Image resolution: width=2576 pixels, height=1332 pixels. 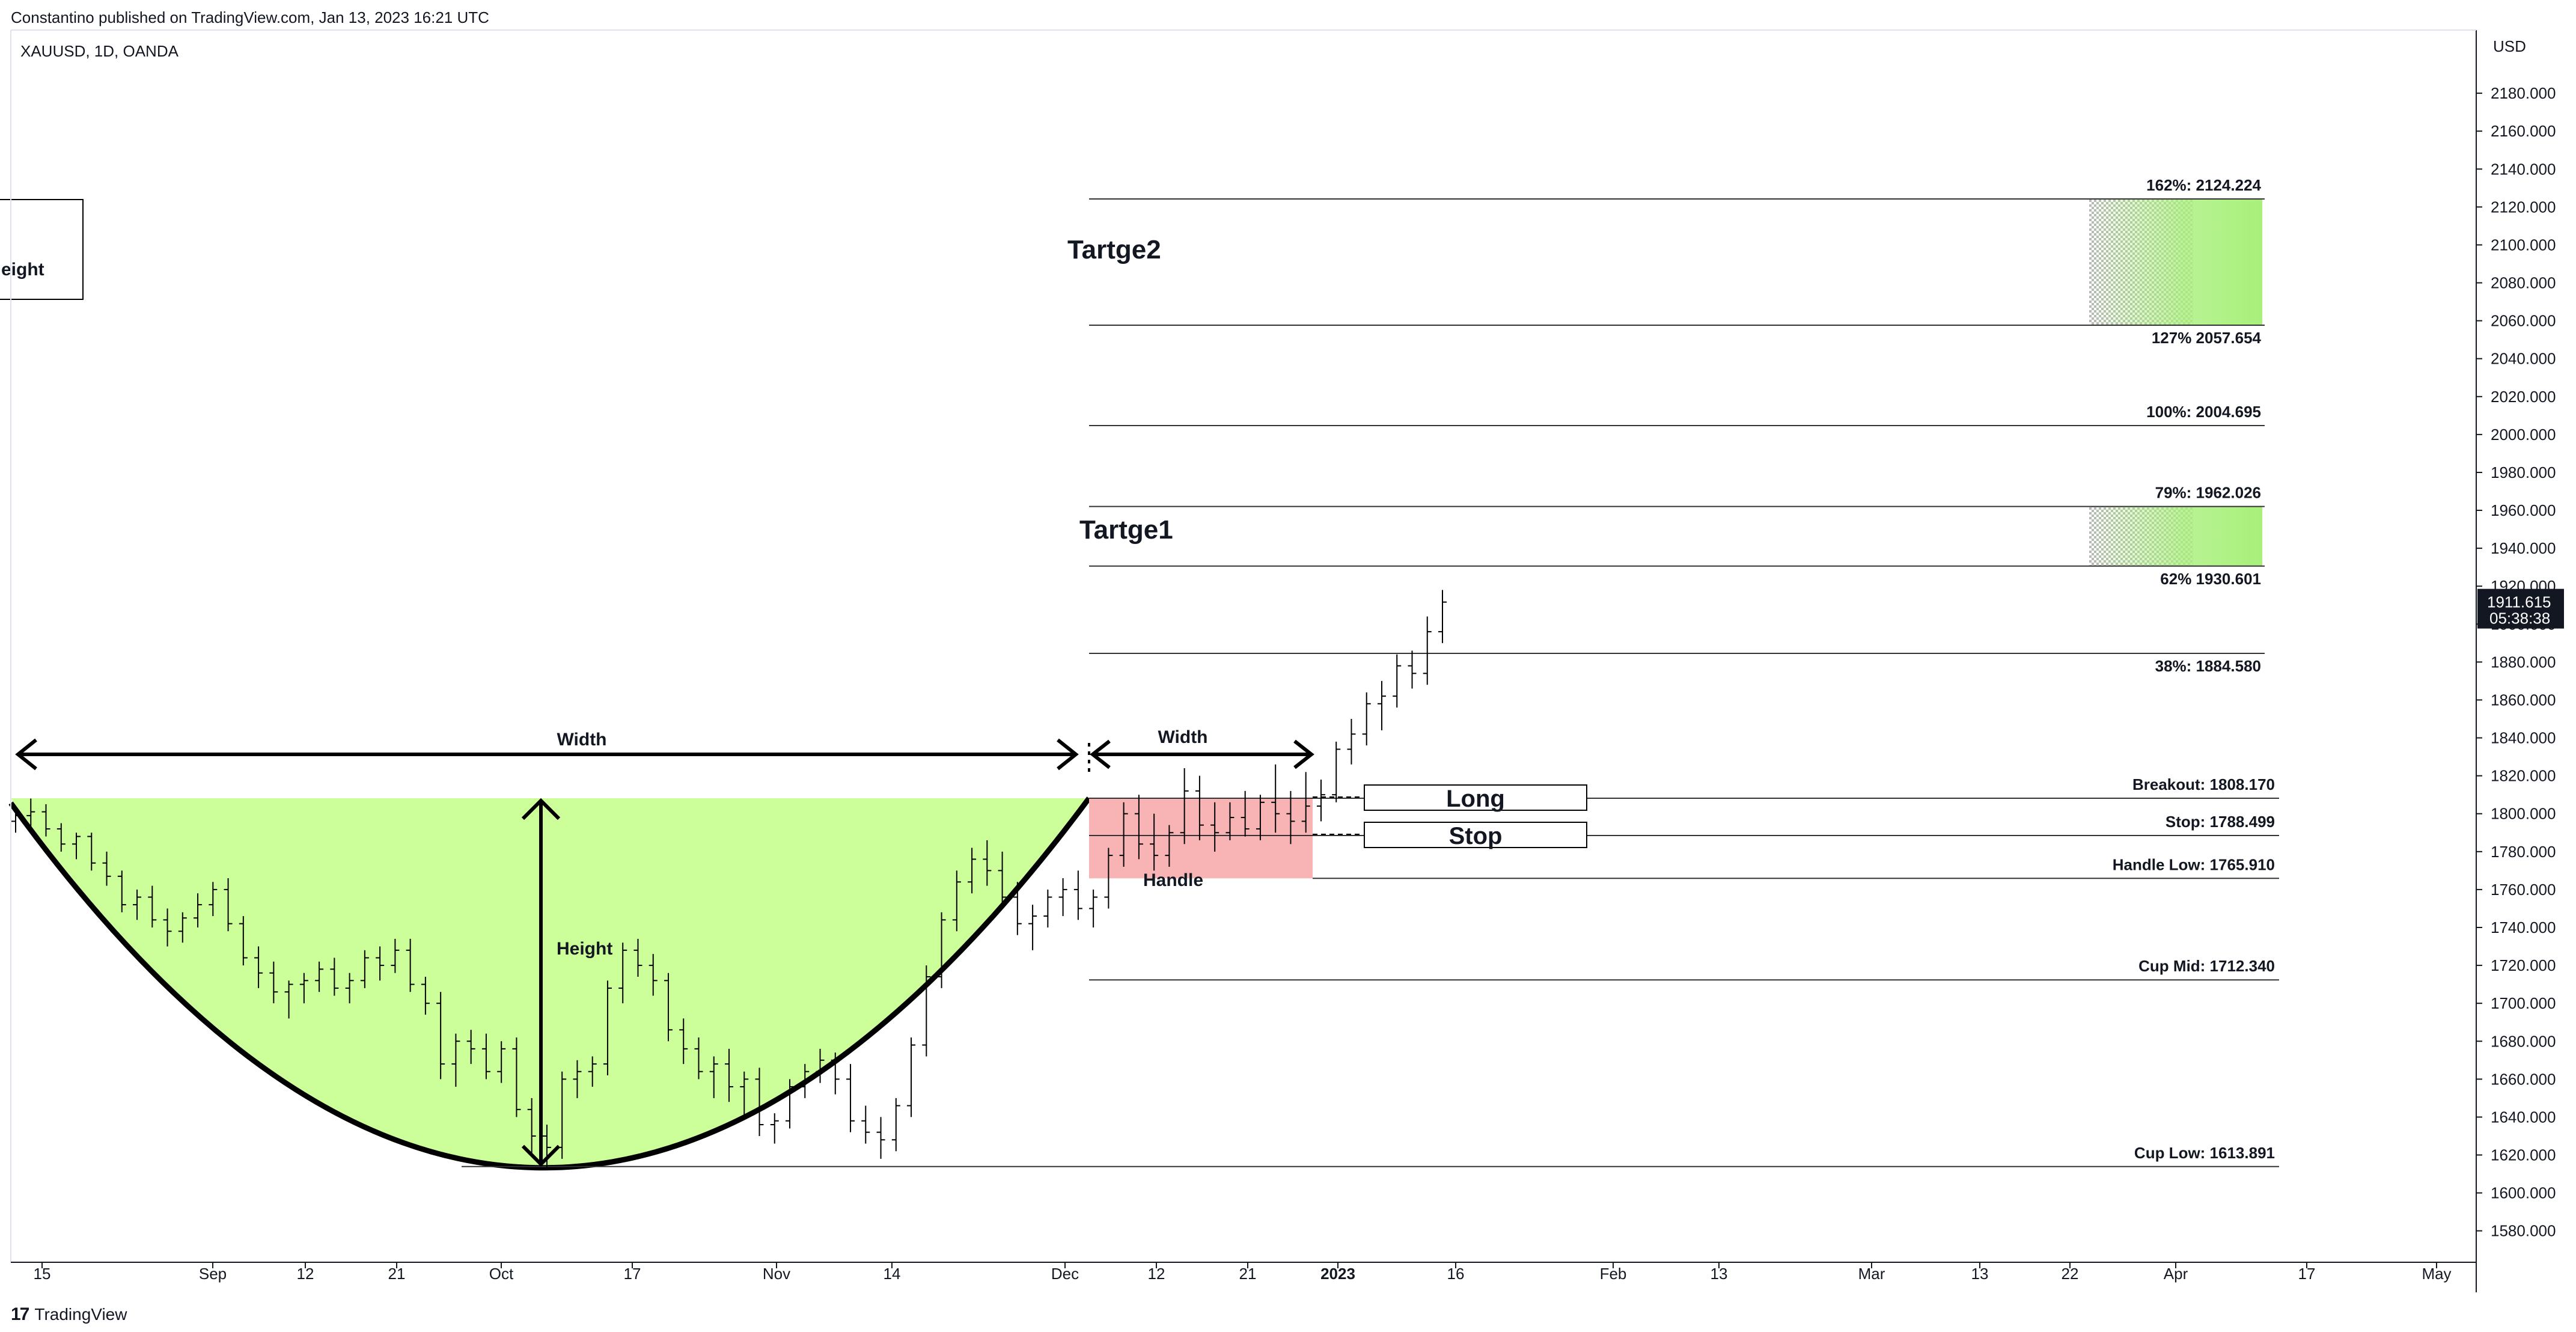 What do you see at coordinates (69, 1314) in the screenshot?
I see `tradingview-footer: 17 TradingView` at bounding box center [69, 1314].